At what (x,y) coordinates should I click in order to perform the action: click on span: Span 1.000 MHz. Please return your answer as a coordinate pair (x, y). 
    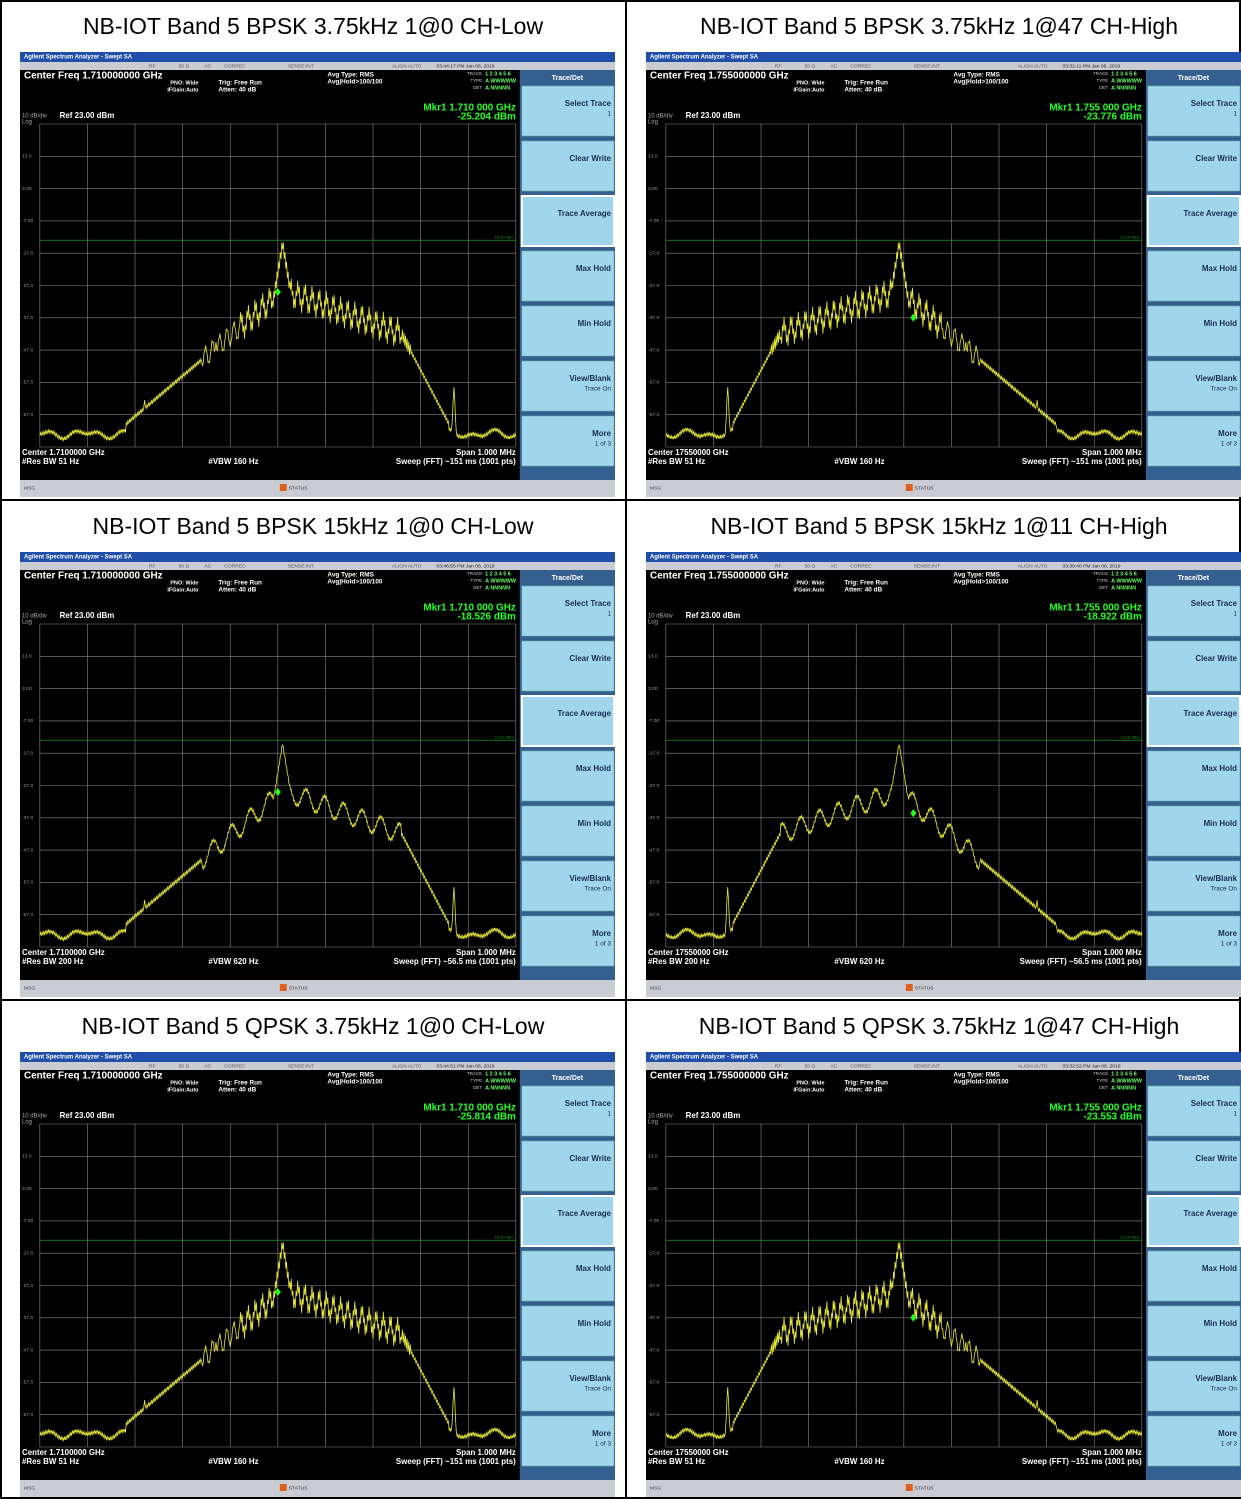
    Looking at the image, I should click on (486, 1452).